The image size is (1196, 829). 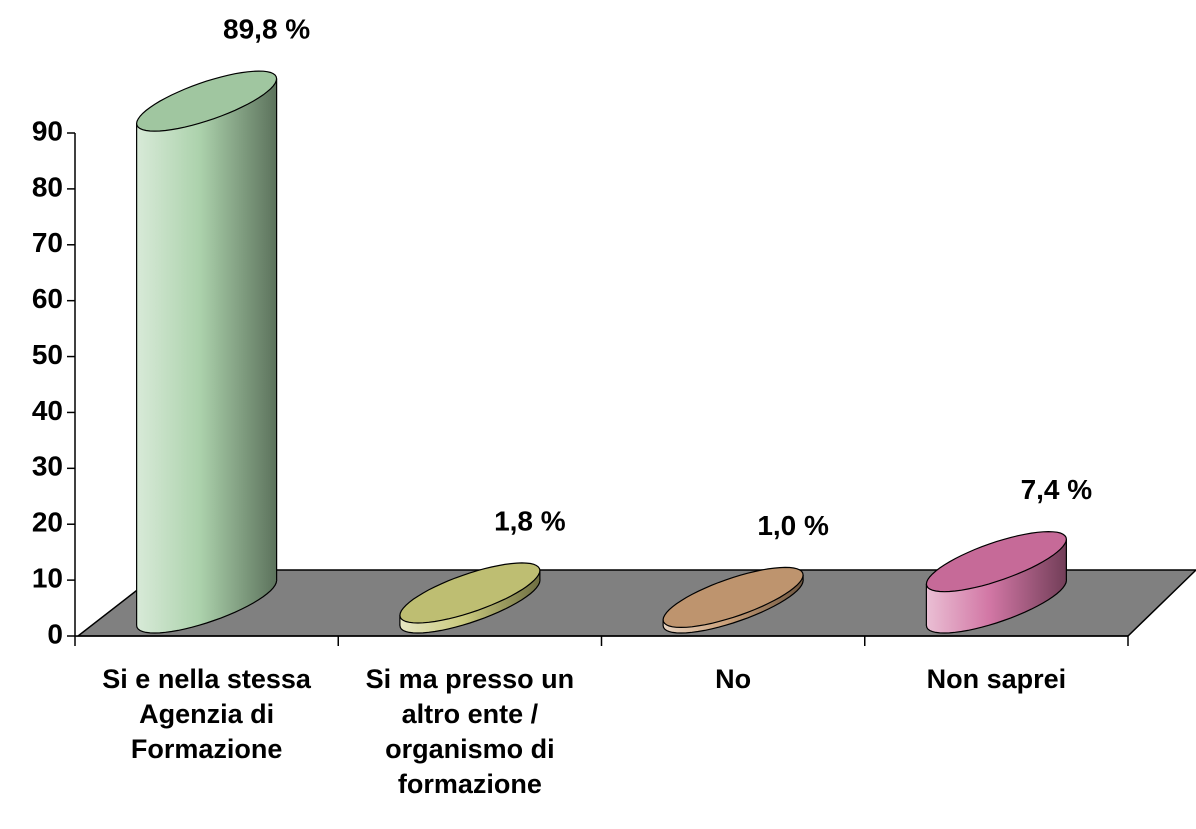 What do you see at coordinates (996, 679) in the screenshot?
I see `x-tick-label: Non saprei` at bounding box center [996, 679].